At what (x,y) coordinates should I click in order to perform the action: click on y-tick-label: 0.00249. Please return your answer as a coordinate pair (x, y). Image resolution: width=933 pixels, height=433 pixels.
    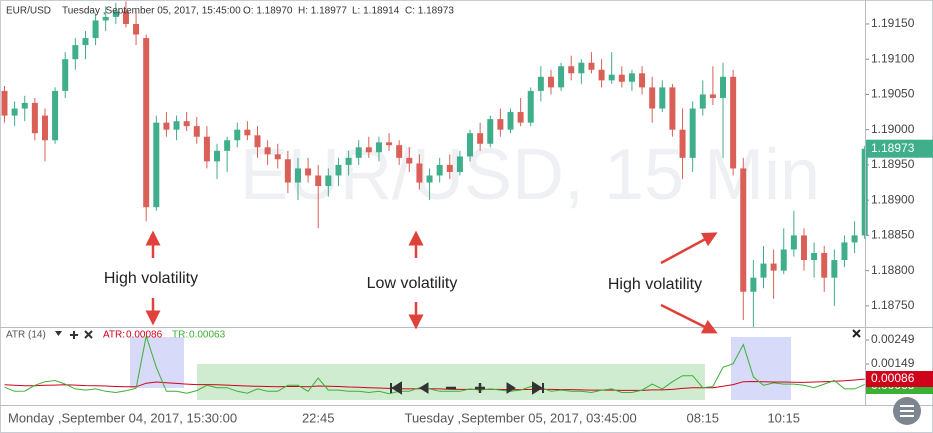
    Looking at the image, I should click on (893, 339).